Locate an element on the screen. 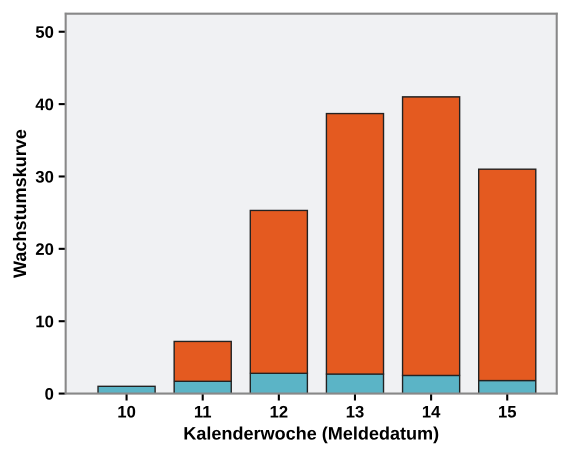 The image size is (571, 455). y-tick-label: 10 is located at coordinates (45, 322).